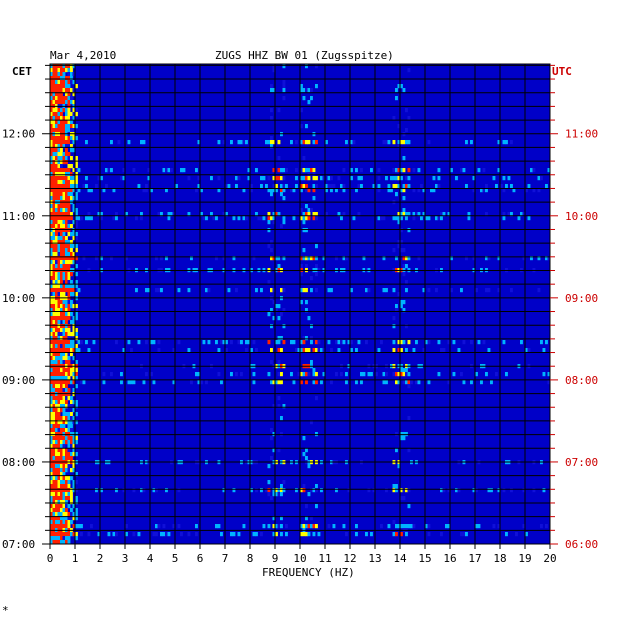  I want to click on x-tick-label: 9, so click(275, 558).